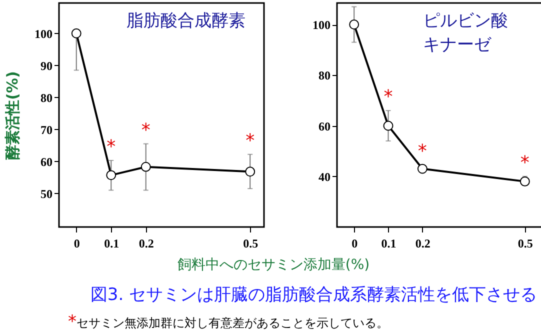 Image resolution: width=541 pixels, height=335 pixels. Describe the element at coordinates (186, 21) in the screenshot. I see `text: 脂肪酸合成酵素` at that location.